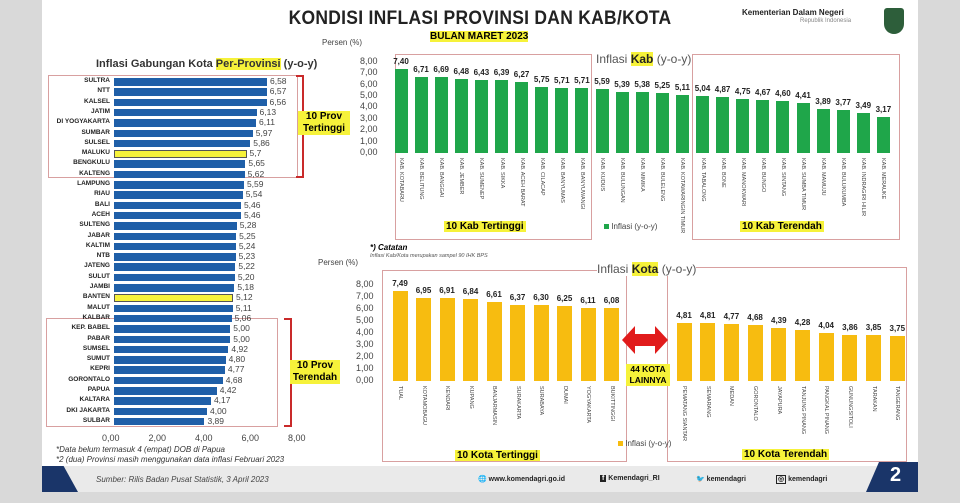 The height and width of the screenshot is (503, 960). Describe the element at coordinates (564, 298) in the screenshot. I see `kota-value: 6,25` at that location.